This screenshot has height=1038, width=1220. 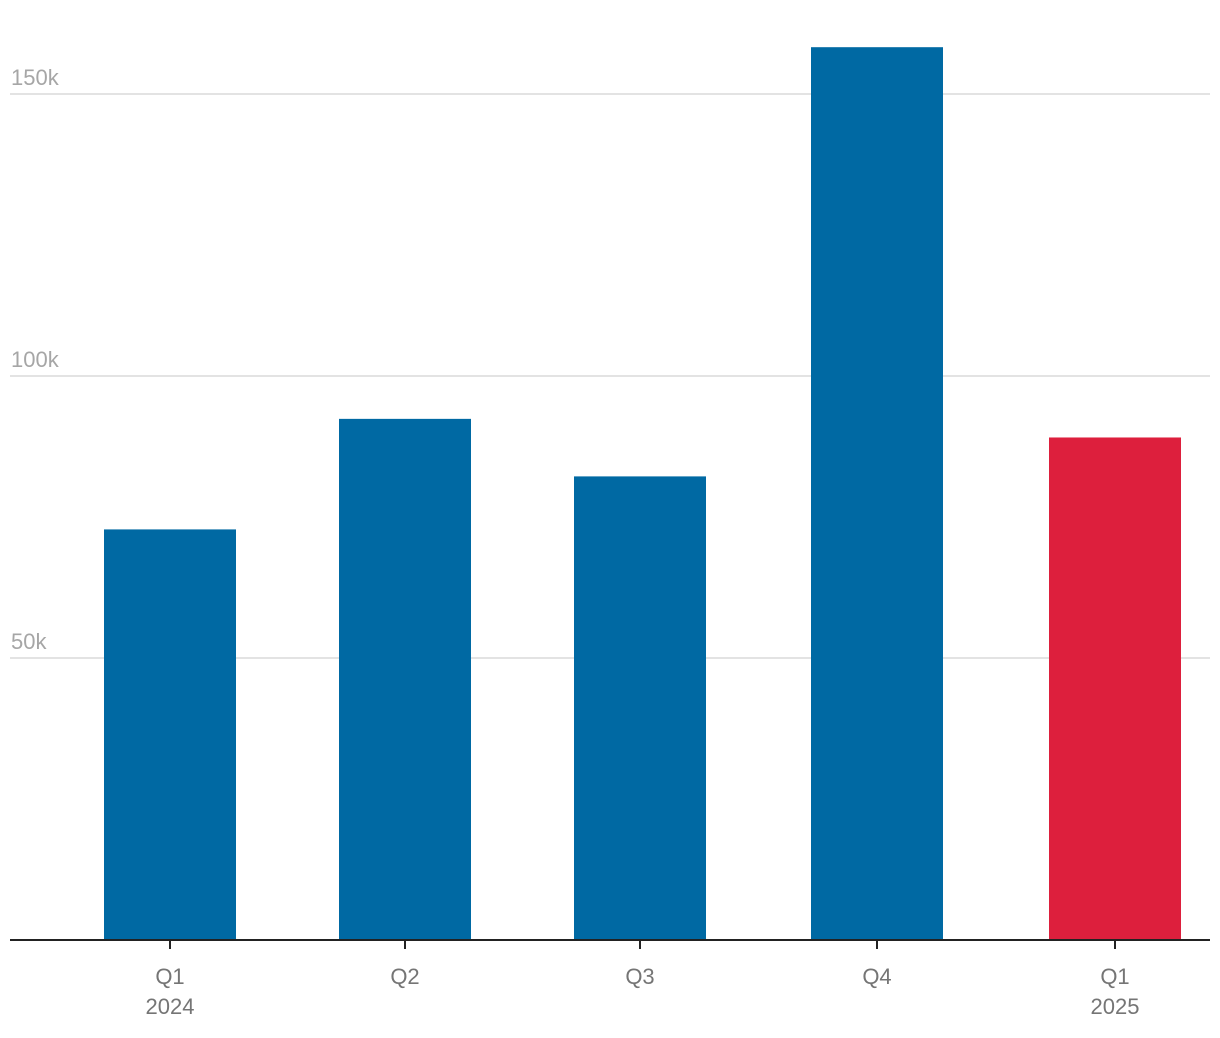 I want to click on bar-q1-2024, so click(x=170, y=734).